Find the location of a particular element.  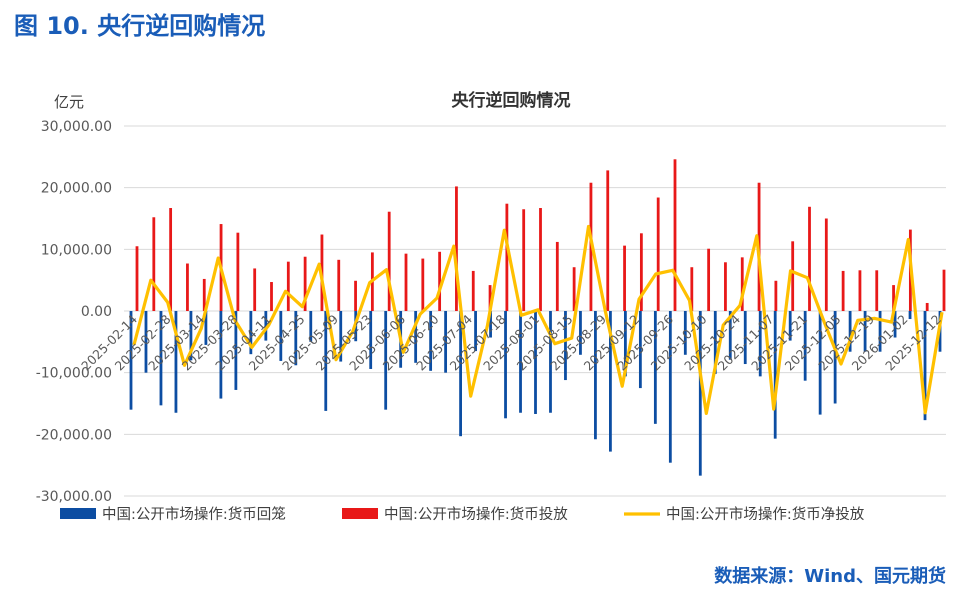

legend-label: 中国:公开市场操作:货币净投放 is located at coordinates (765, 514).